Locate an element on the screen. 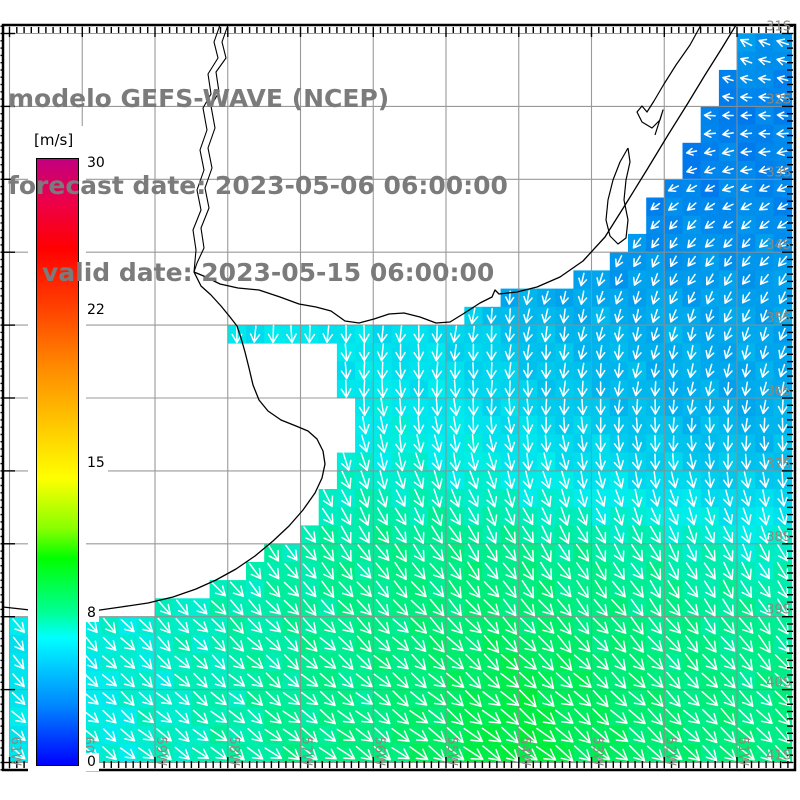 The image size is (800, 800). lat-label-35S: 35S is located at coordinates (778, 318).